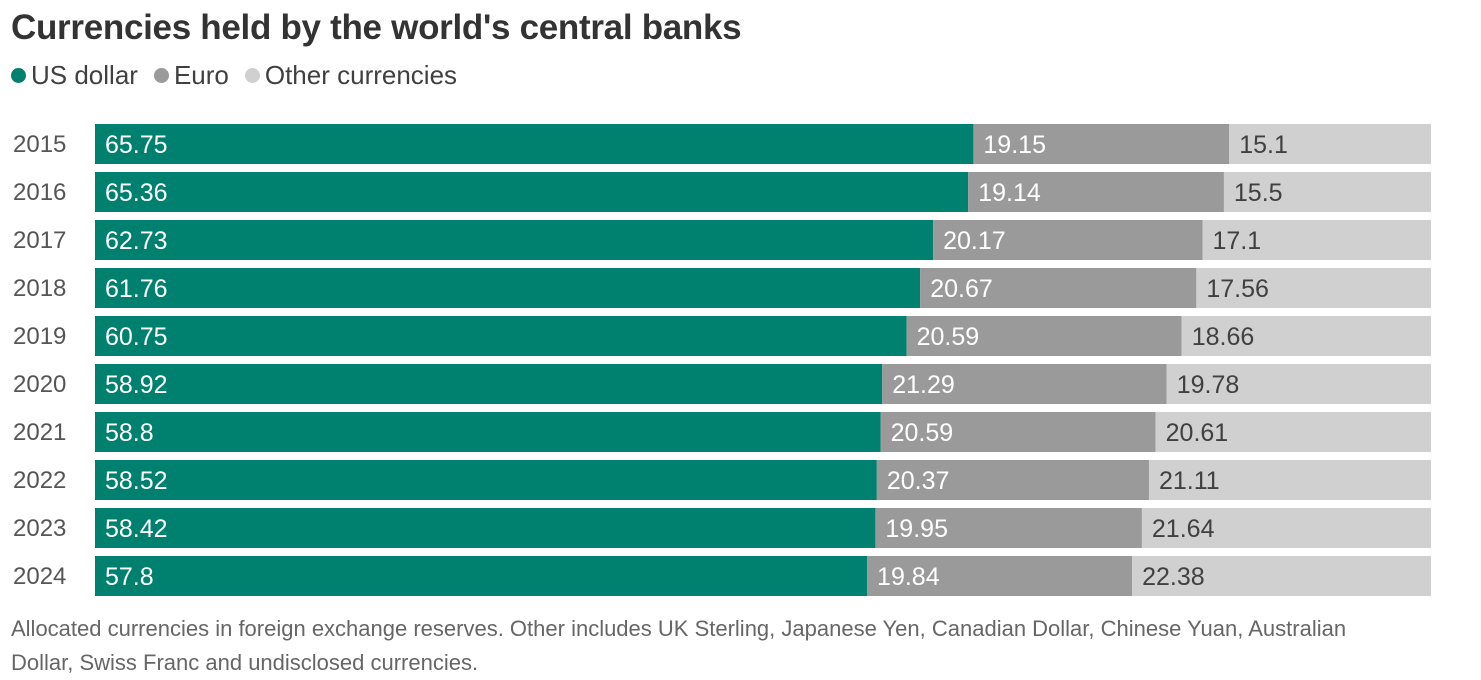 The height and width of the screenshot is (680, 1481). Describe the element at coordinates (1183, 529) in the screenshot. I see `data-label-other-2023: 21.64` at that location.